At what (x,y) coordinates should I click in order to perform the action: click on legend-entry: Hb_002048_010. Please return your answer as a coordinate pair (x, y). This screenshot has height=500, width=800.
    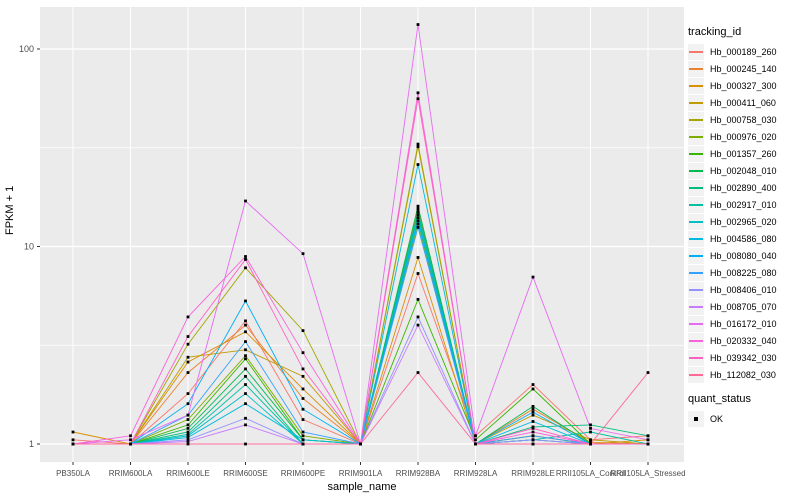
    Looking at the image, I should click on (744, 170).